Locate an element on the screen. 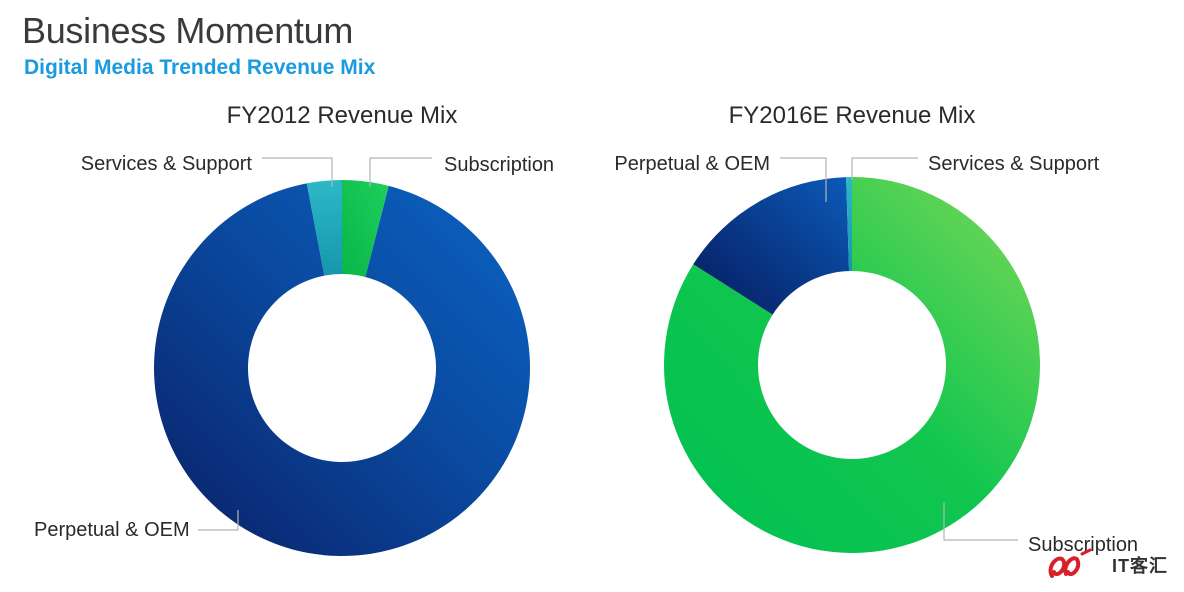 The width and height of the screenshot is (1184, 592). chart-title-fy2016e: FY2016E Revenue Mix is located at coordinates (852, 115).